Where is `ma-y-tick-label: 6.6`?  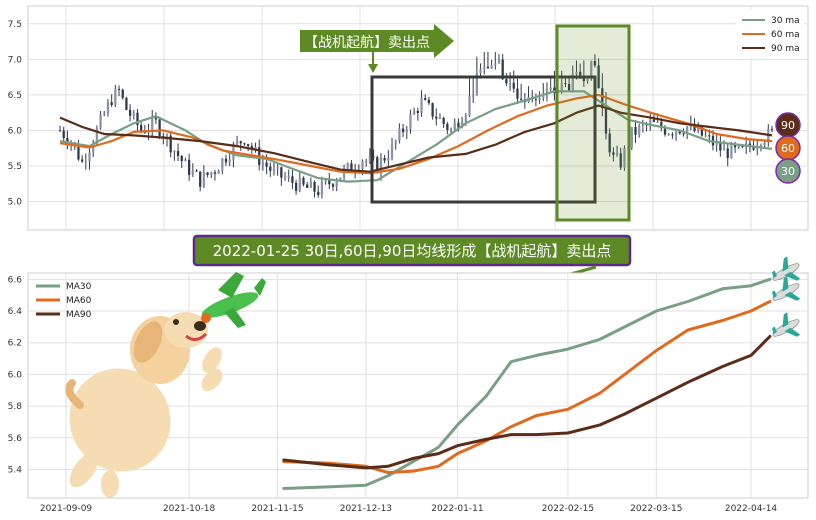 ma-y-tick-label: 6.6 is located at coordinates (15, 280).